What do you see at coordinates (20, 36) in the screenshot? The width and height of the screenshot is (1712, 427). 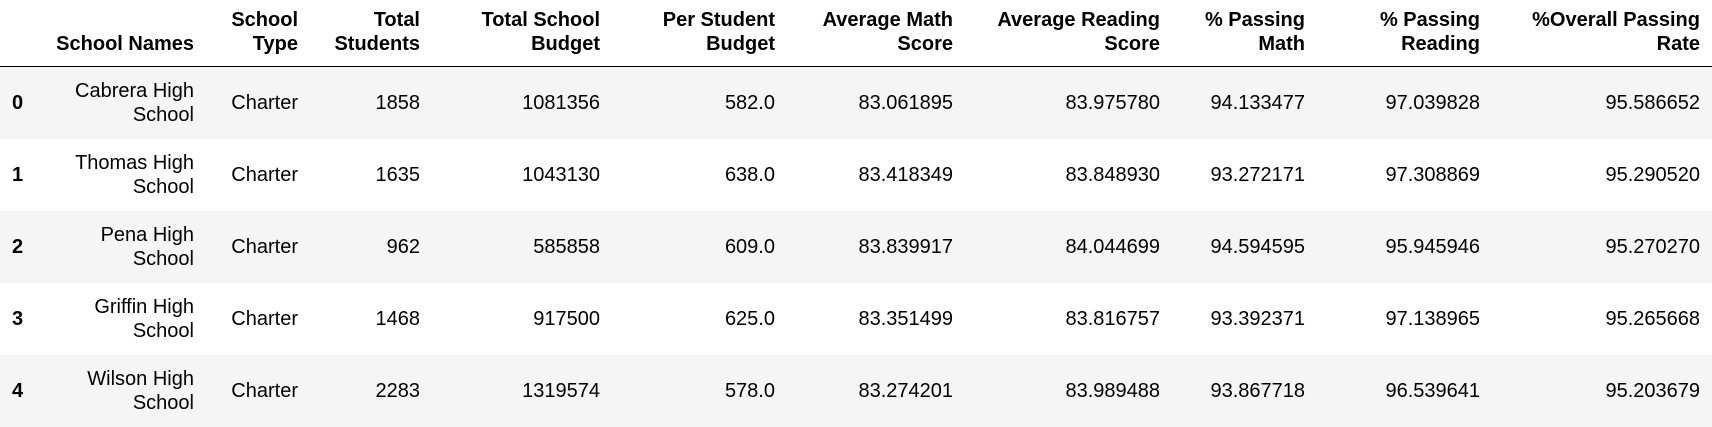 I see `header-index` at bounding box center [20, 36].